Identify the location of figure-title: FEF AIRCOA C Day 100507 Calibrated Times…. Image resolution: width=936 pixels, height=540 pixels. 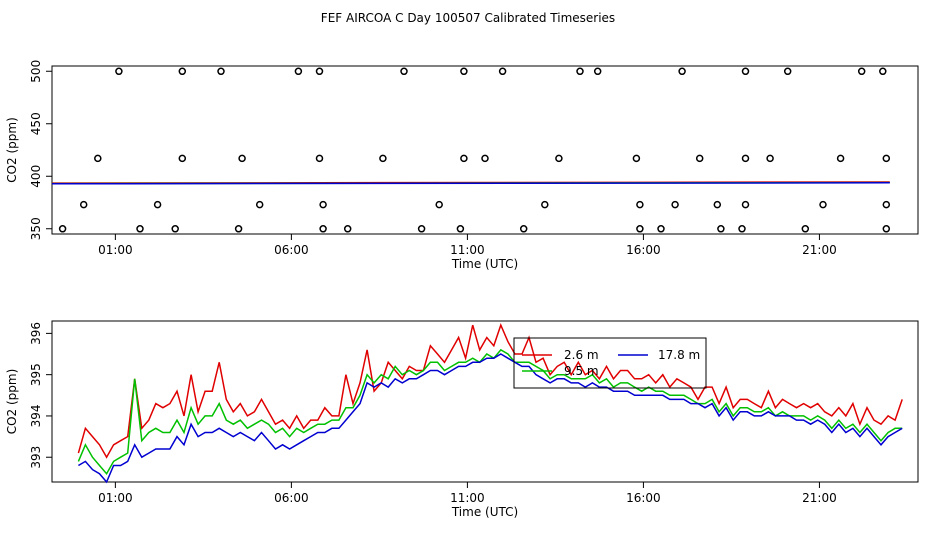
(468, 18).